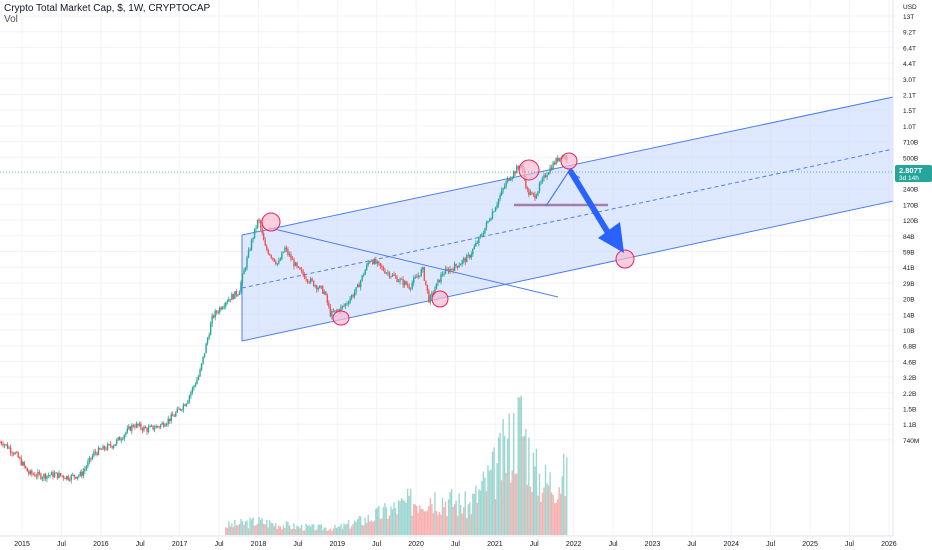  Describe the element at coordinates (440, 299) in the screenshot. I see `highlight-circle-2020-low` at that location.